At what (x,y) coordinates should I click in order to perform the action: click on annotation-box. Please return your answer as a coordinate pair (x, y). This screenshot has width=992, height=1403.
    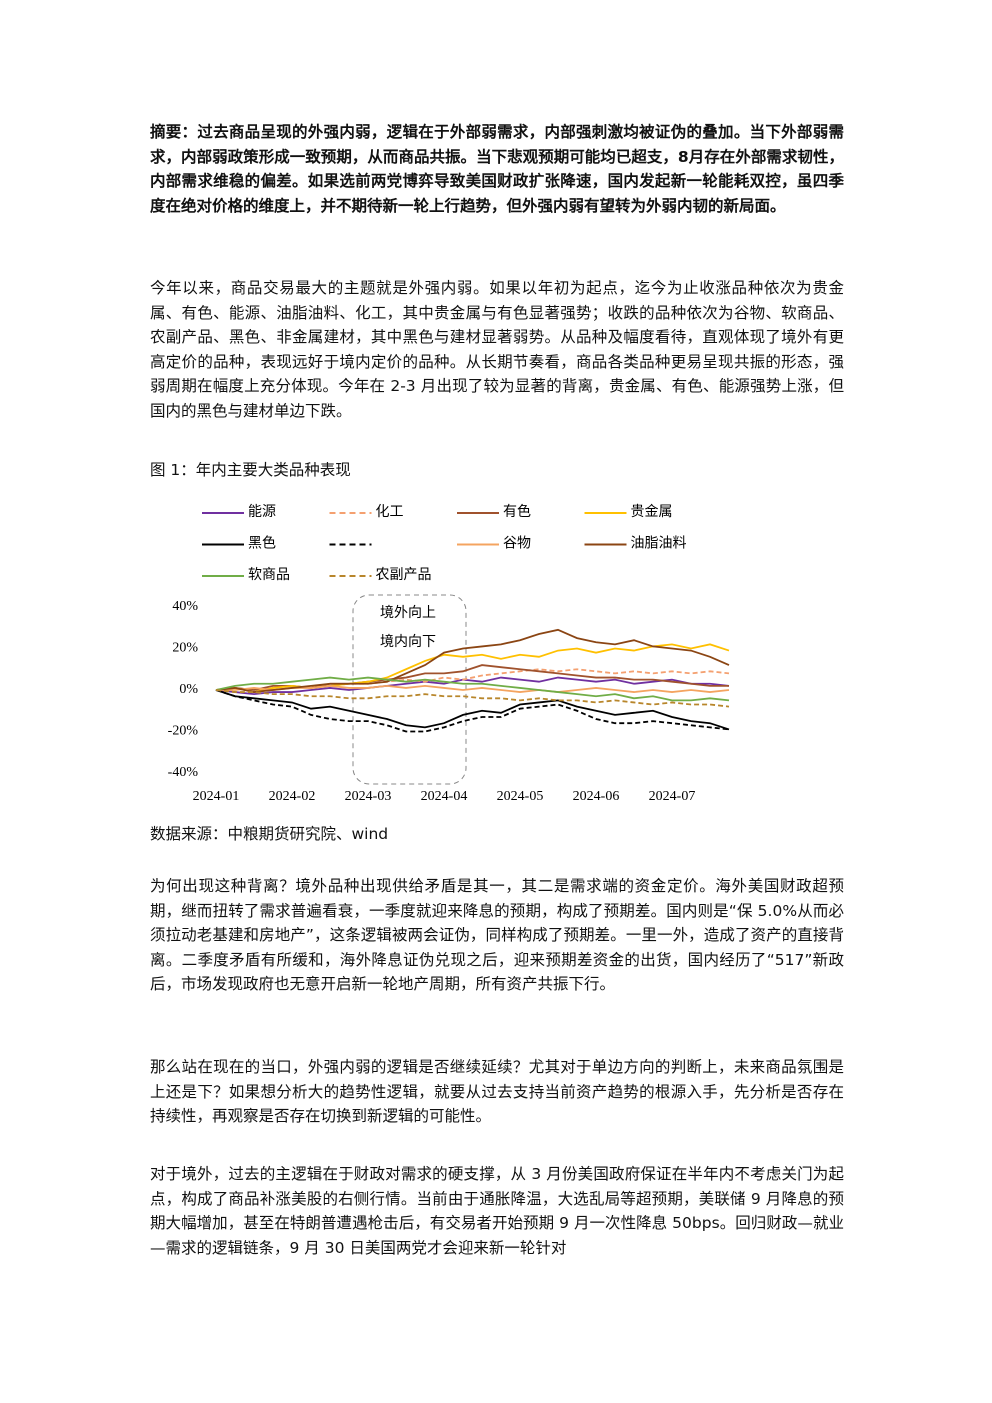
    Looking at the image, I should click on (409, 689).